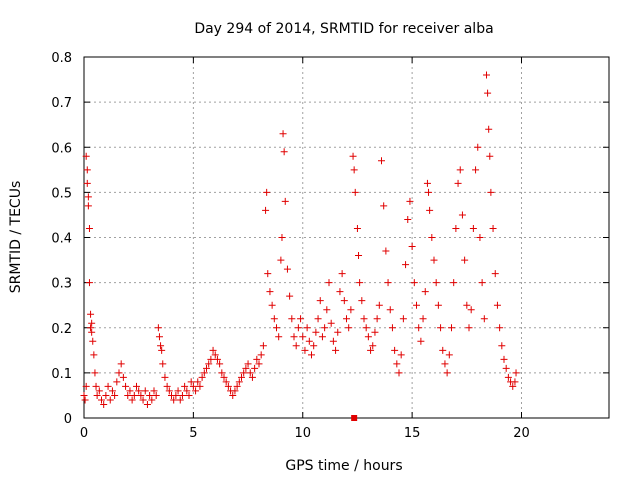 The image size is (640, 480). What do you see at coordinates (61, 58) in the screenshot?
I see `y-tick-label: 0.8` at bounding box center [61, 58].